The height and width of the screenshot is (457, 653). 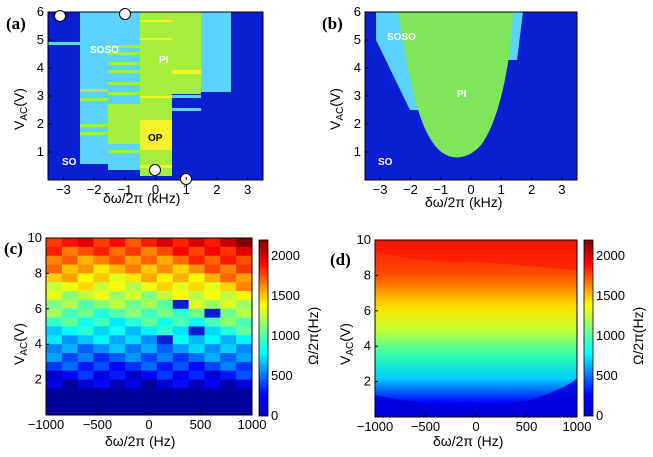 What do you see at coordinates (252, 424) in the screenshot?
I see `x-tick-label: 1000` at bounding box center [252, 424].